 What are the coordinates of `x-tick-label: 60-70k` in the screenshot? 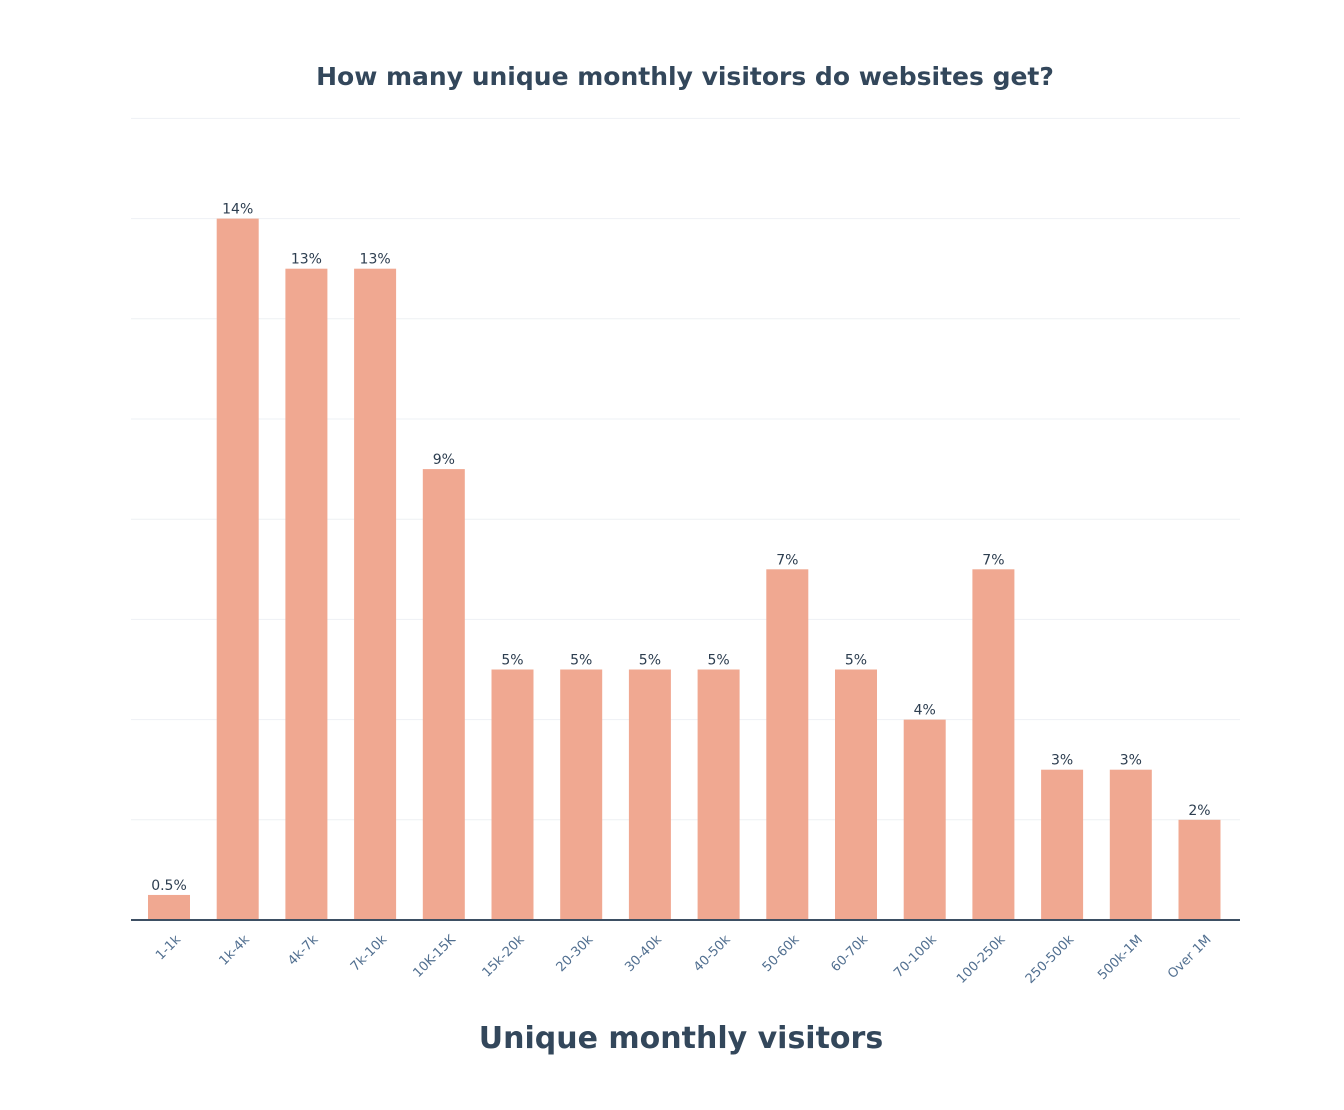 It's located at (849, 953).